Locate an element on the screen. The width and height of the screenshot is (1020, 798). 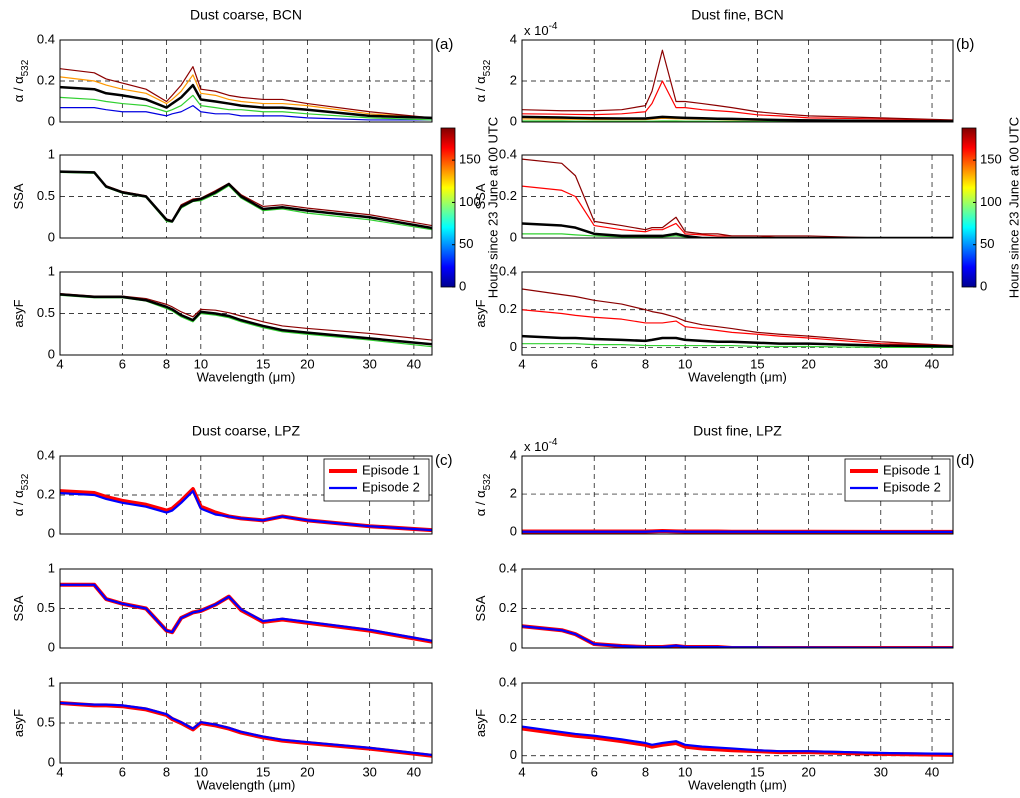
chart-title: Dust fine, BCN is located at coordinates (737, 15).